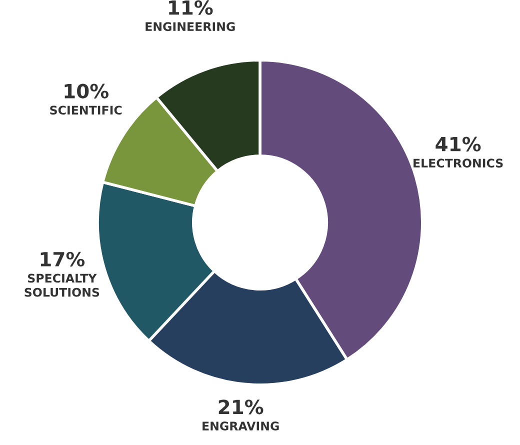 This screenshot has width=520, height=445. I want to click on slice-label: SPECIALTY SOLUTIONS, so click(62, 285).